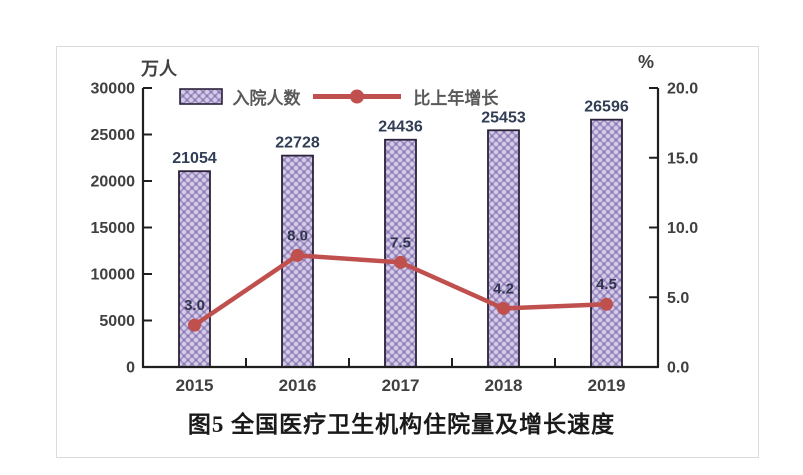 Image resolution: width=803 pixels, height=475 pixels. Describe the element at coordinates (682, 158) in the screenshot. I see `right-axis-tick-label: 15.0` at that location.